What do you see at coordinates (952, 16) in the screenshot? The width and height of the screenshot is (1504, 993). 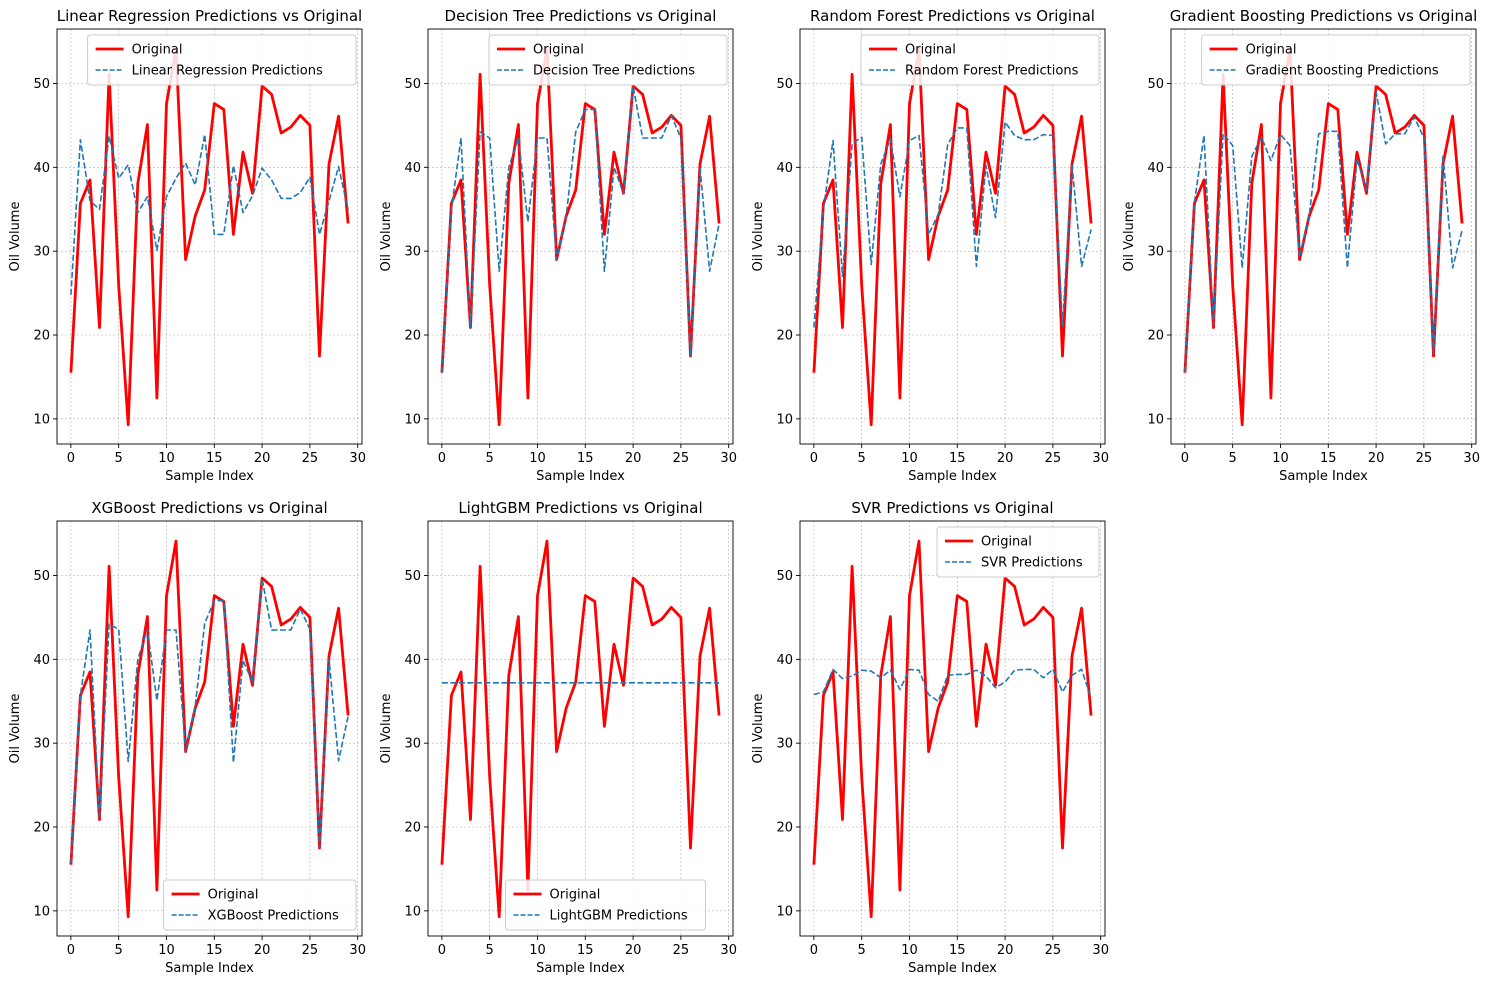 I see `chart-title: Random Forest Predictions vs Original` at bounding box center [952, 16].